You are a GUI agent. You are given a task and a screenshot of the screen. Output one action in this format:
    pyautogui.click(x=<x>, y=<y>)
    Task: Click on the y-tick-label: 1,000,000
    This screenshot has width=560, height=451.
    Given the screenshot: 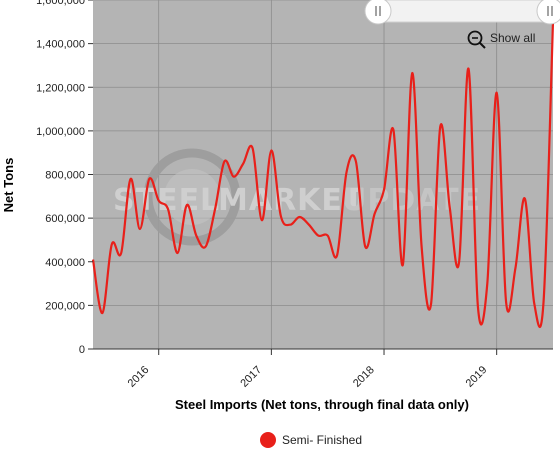 What is the action you would take?
    pyautogui.click(x=60, y=132)
    